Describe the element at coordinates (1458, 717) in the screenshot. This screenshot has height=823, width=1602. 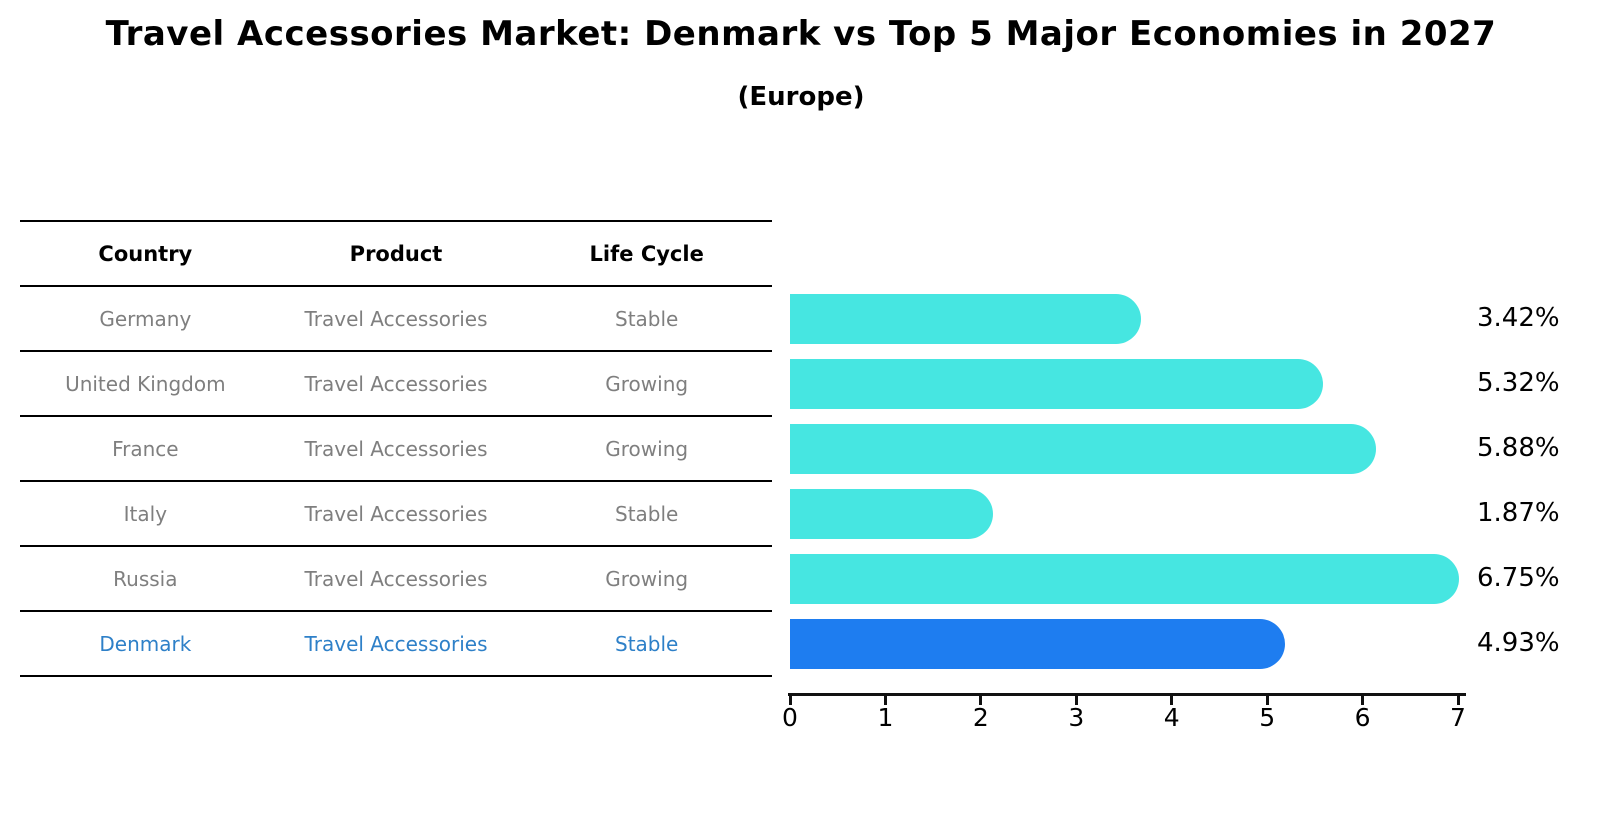
I see `x-axis-tick-label: 7` at that location.